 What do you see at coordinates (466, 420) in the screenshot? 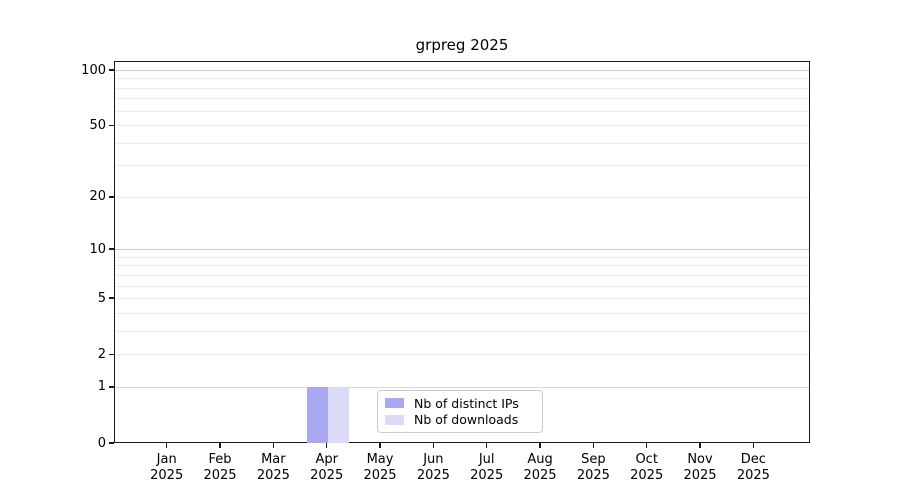
I see `legend-label-downloads: Nb of downloads` at bounding box center [466, 420].